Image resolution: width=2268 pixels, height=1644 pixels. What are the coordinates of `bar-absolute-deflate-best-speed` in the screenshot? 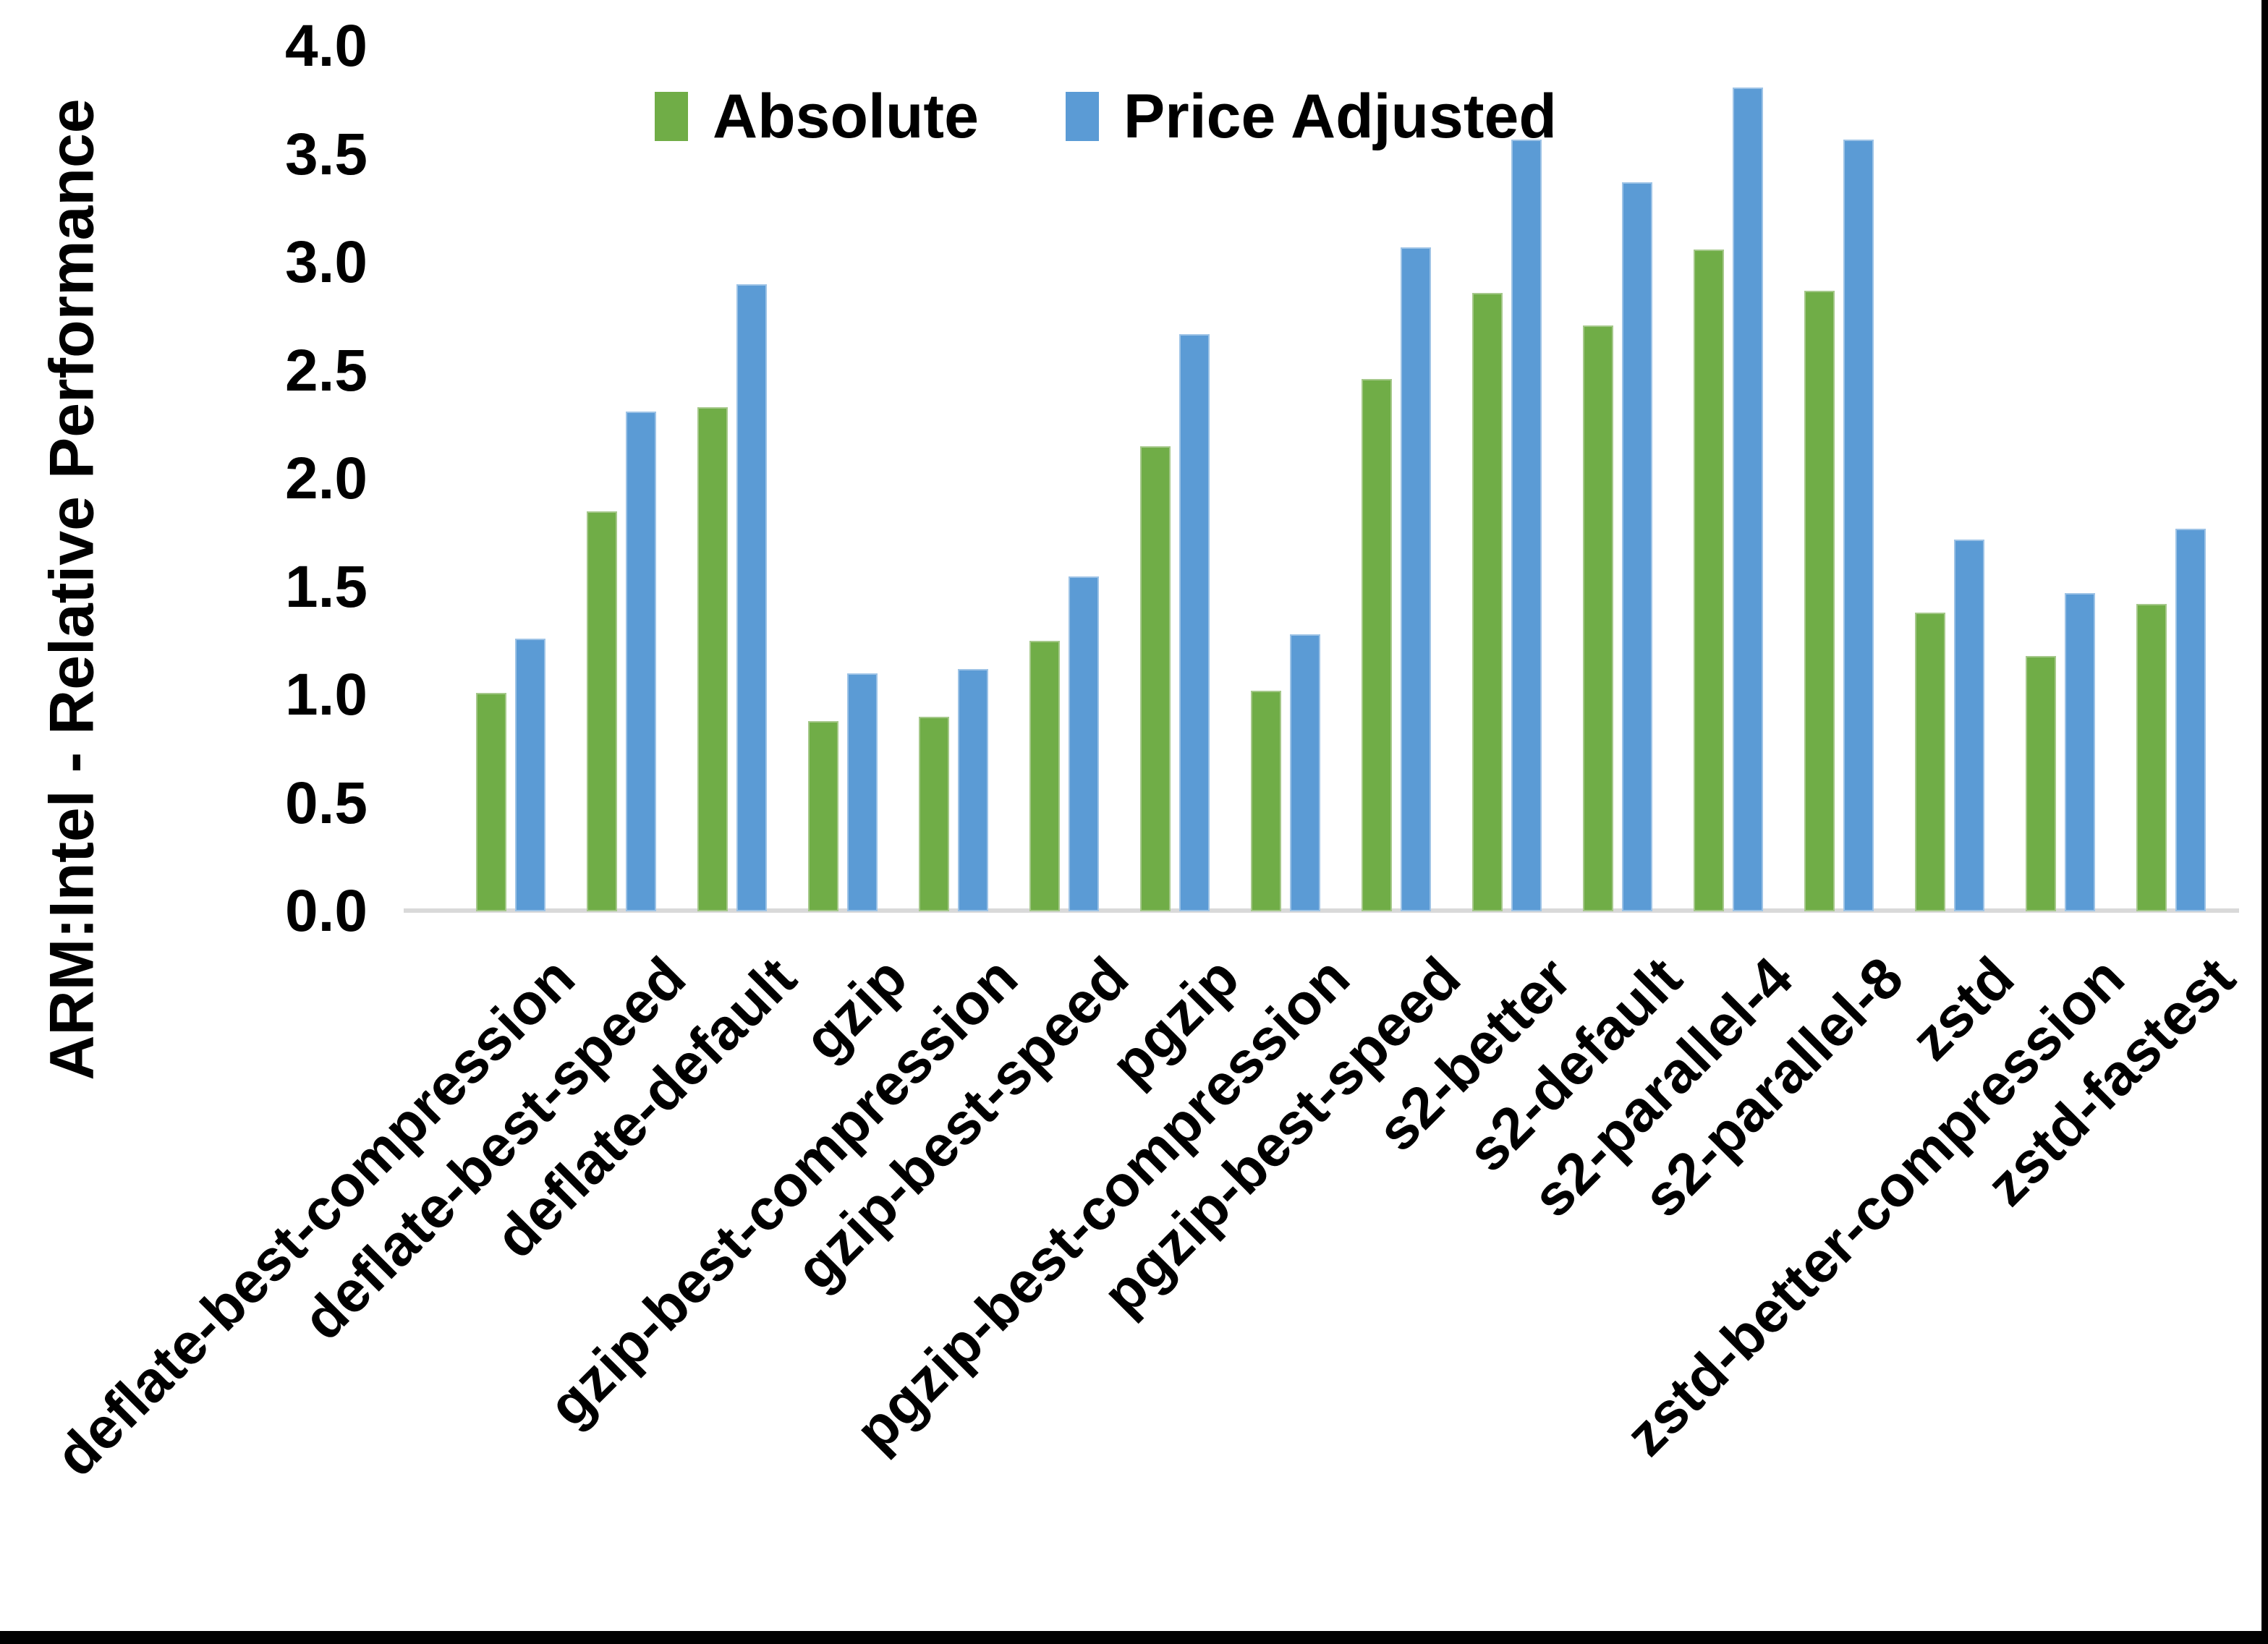 It's located at (601, 711).